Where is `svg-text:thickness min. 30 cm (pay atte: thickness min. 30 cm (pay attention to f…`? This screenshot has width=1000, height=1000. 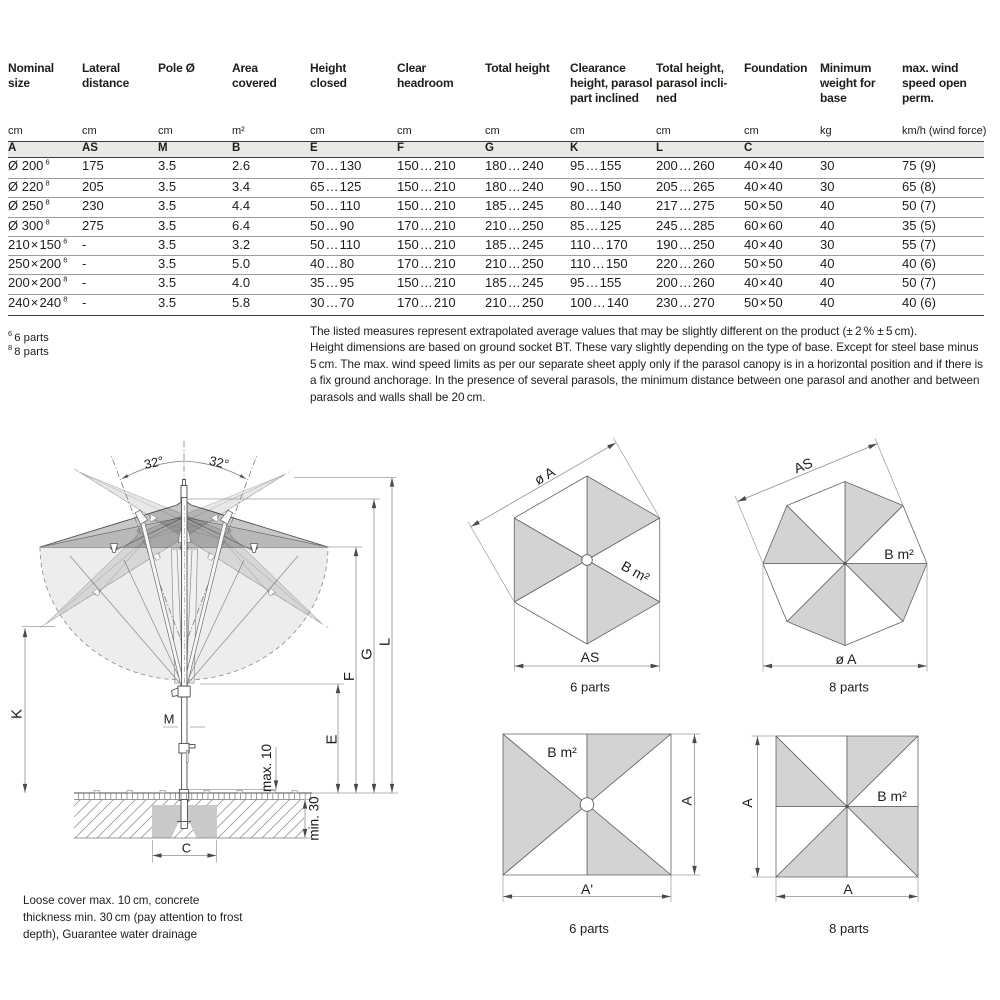 svg-text:thickness min. 30 cm (pay atte: thickness min. 30 cm (pay attention to f… is located at coordinates (133, 917).